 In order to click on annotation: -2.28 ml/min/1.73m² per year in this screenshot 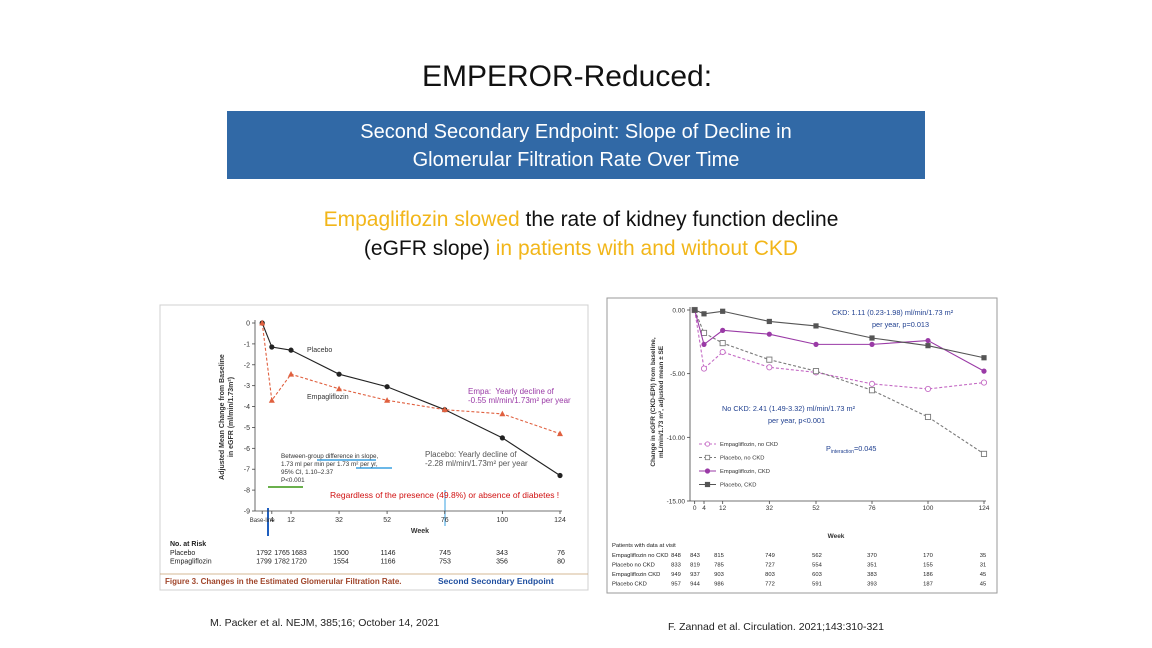, I will do `click(476, 463)`.